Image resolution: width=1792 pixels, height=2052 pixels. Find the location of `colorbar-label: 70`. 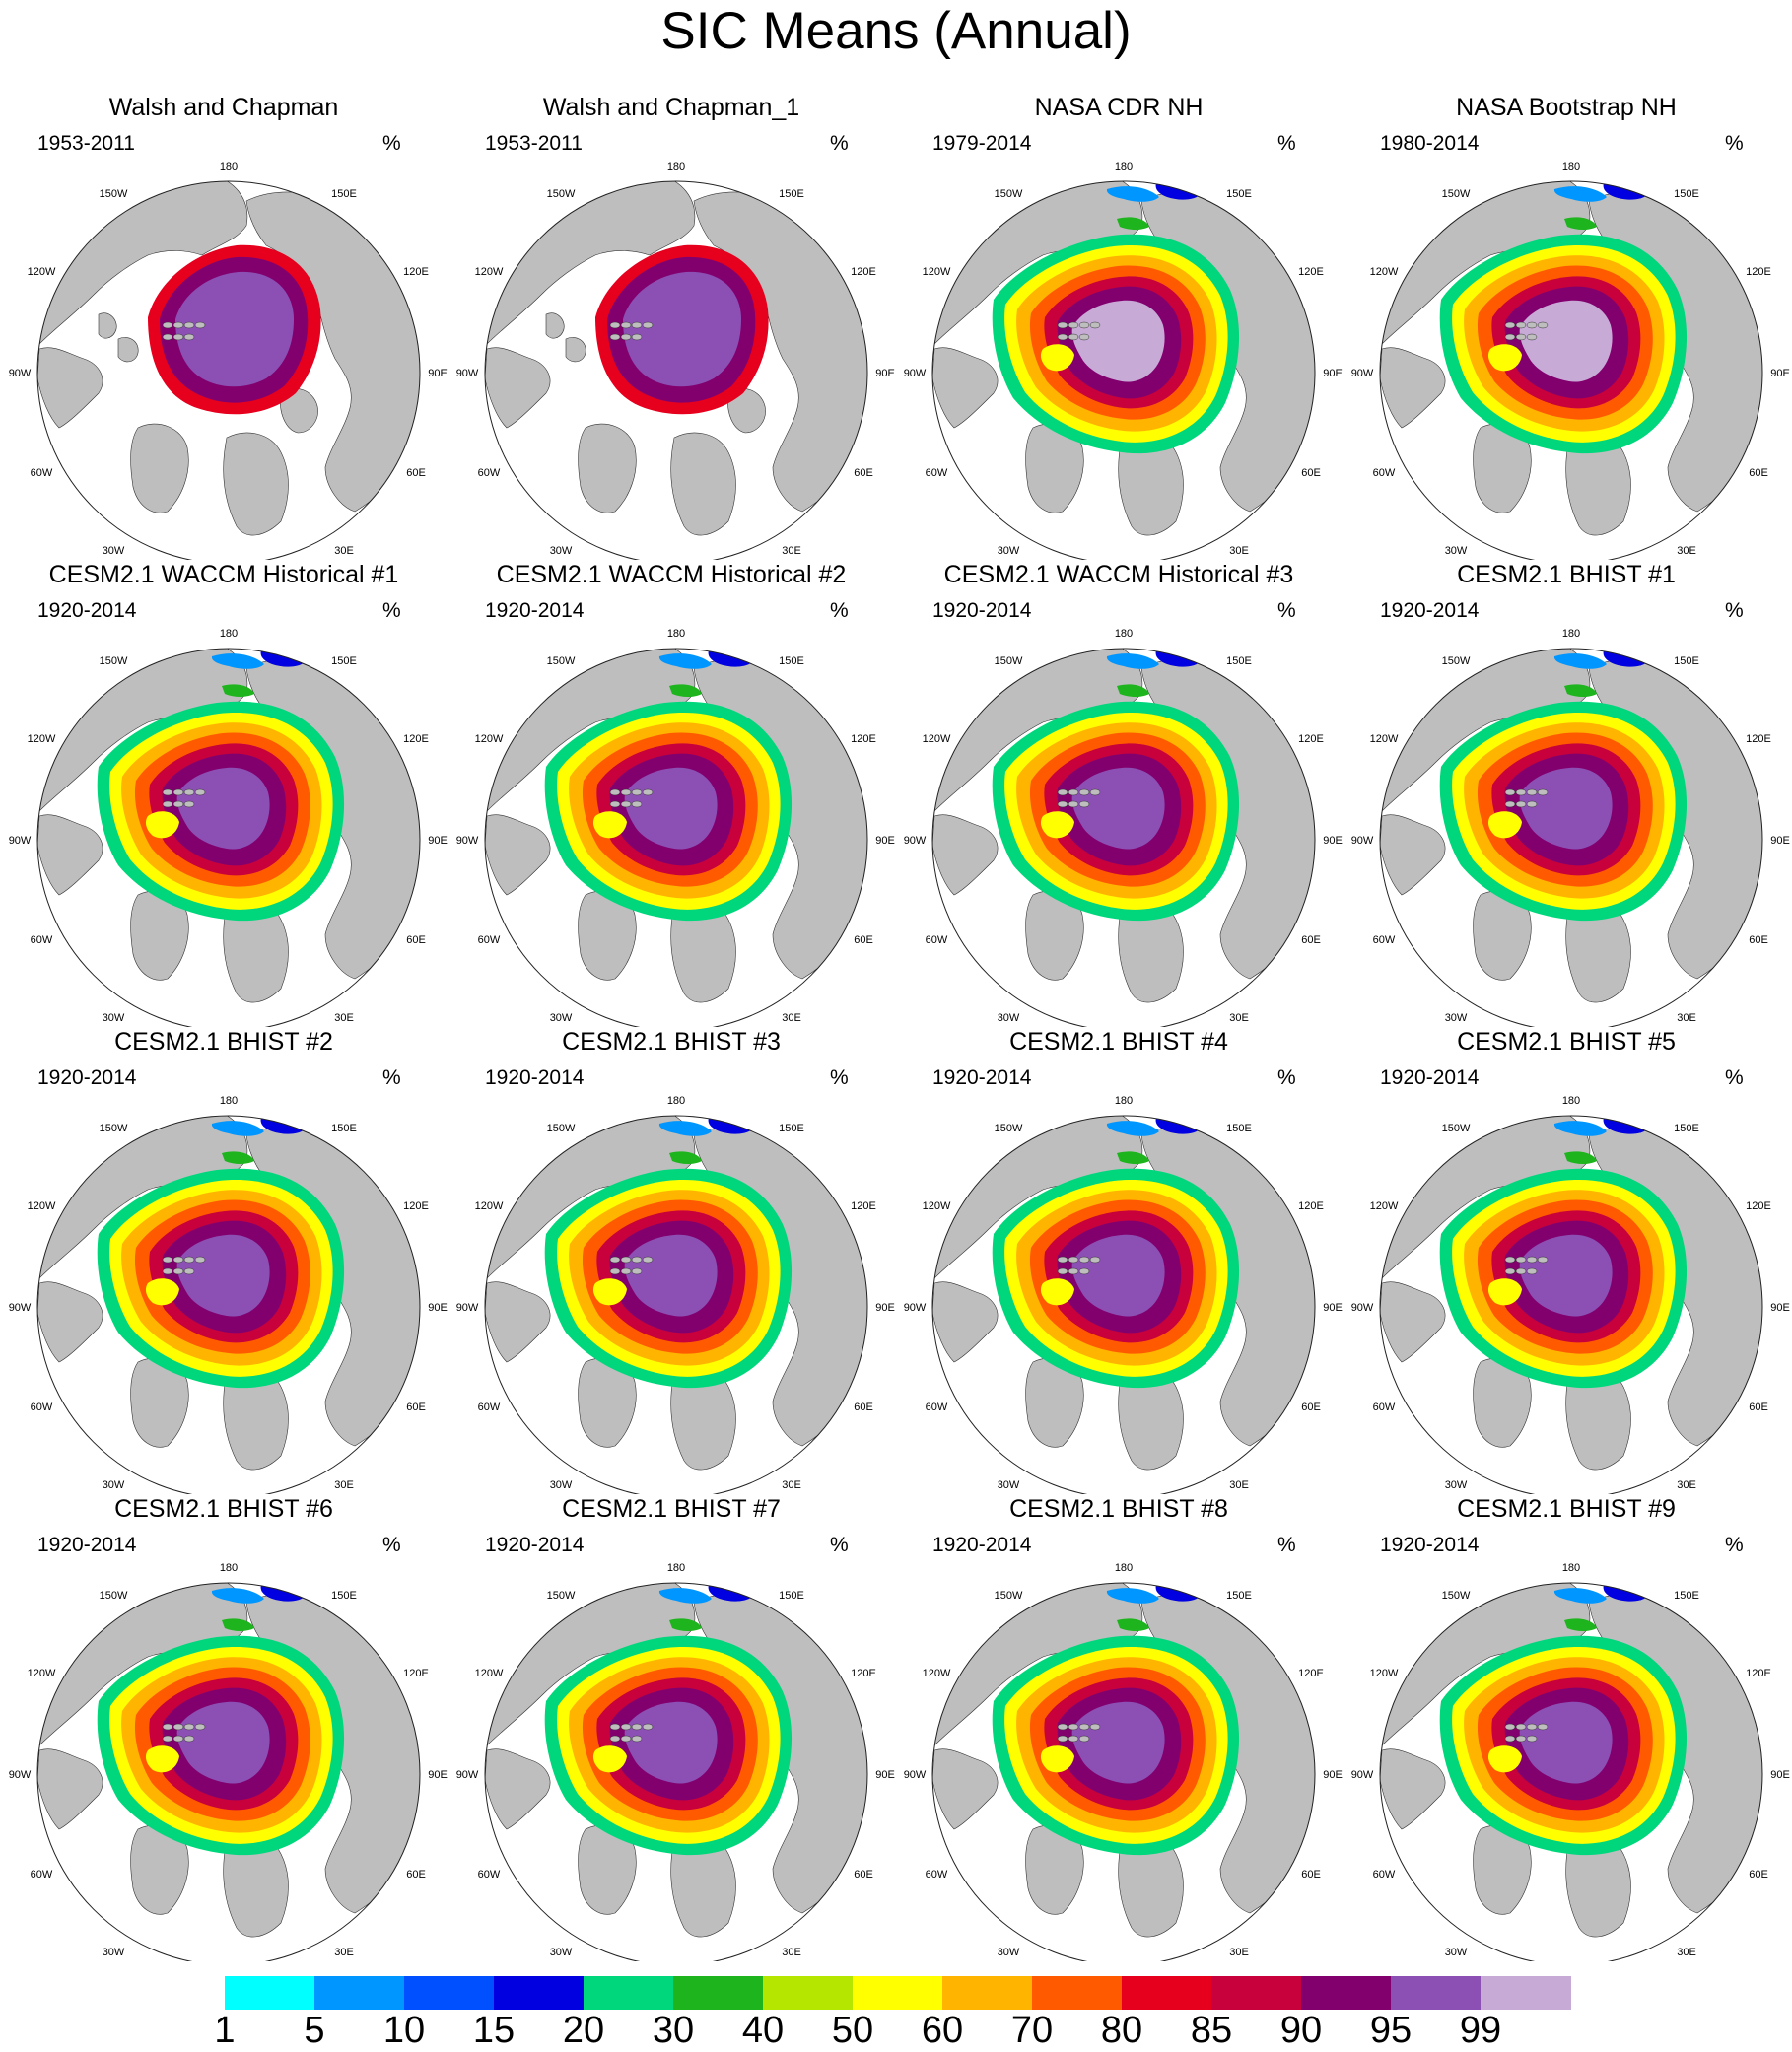

colorbar-label: 70 is located at coordinates (1032, 2030).